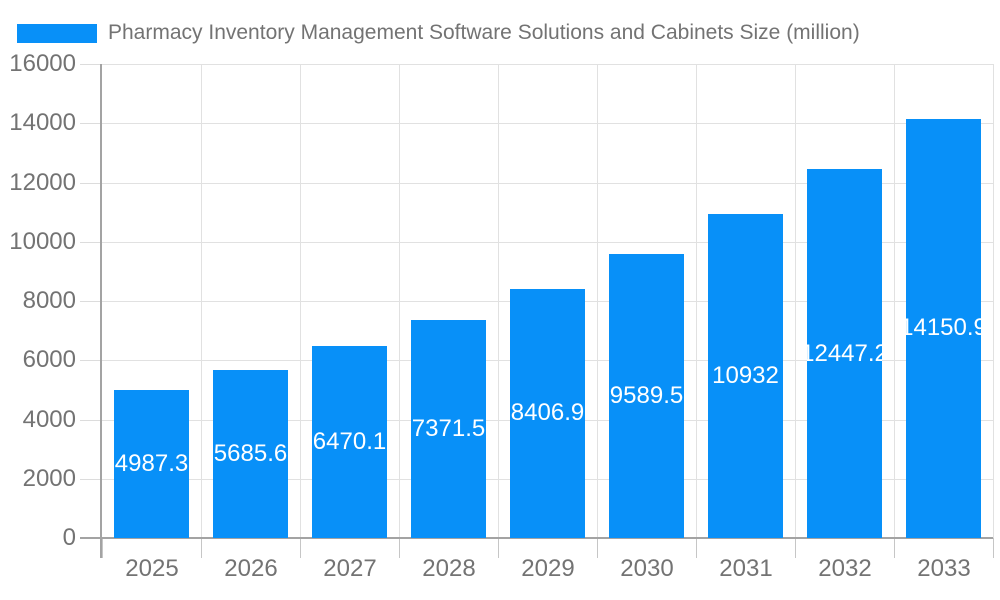  Describe the element at coordinates (536, 538) in the screenshot. I see `x-axis-line` at that location.